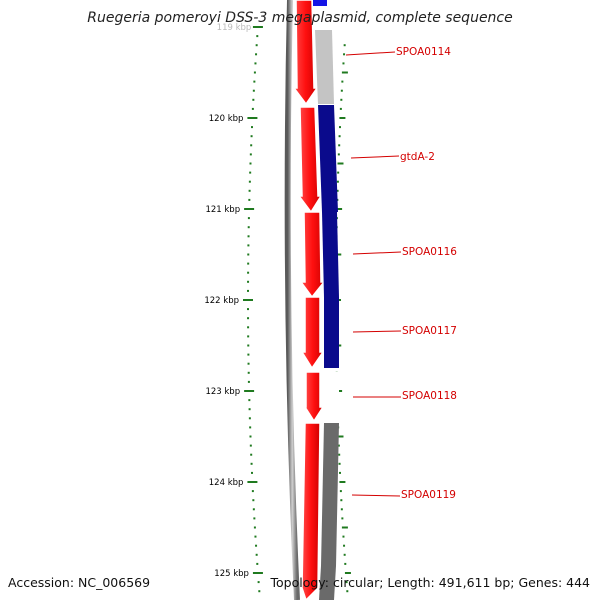  Describe the element at coordinates (222, 392) in the screenshot. I see `ruler-label: 123 kbp` at that location.